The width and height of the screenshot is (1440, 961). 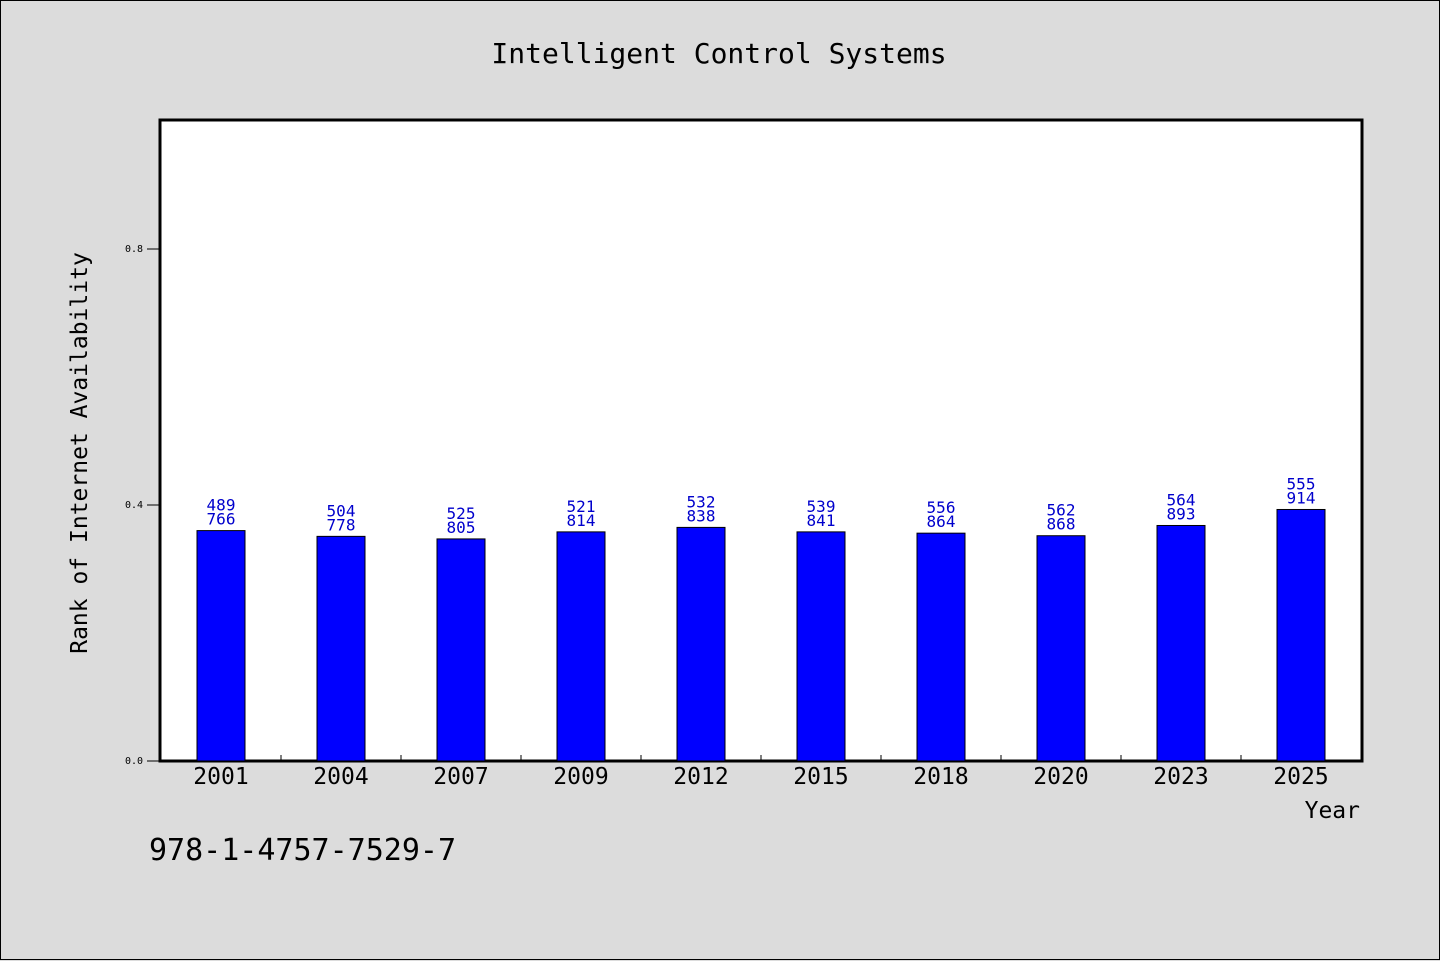 What do you see at coordinates (1301, 497) in the screenshot?
I see `data-label-bottom: 914` at bounding box center [1301, 497].